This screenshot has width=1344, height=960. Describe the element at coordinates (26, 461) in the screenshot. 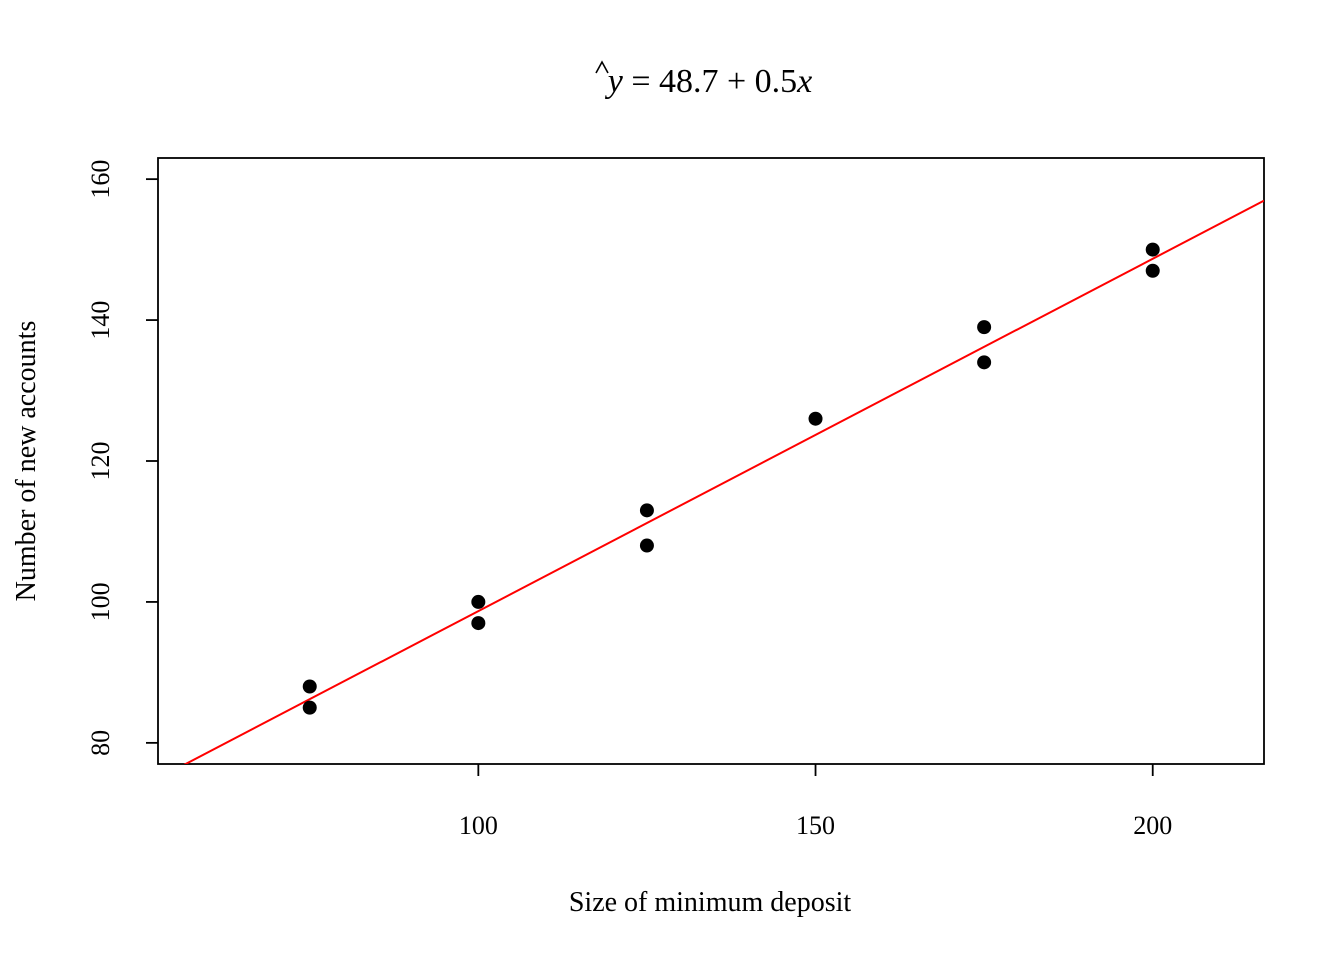

I see `y-axis-title: Number of new accounts` at that location.